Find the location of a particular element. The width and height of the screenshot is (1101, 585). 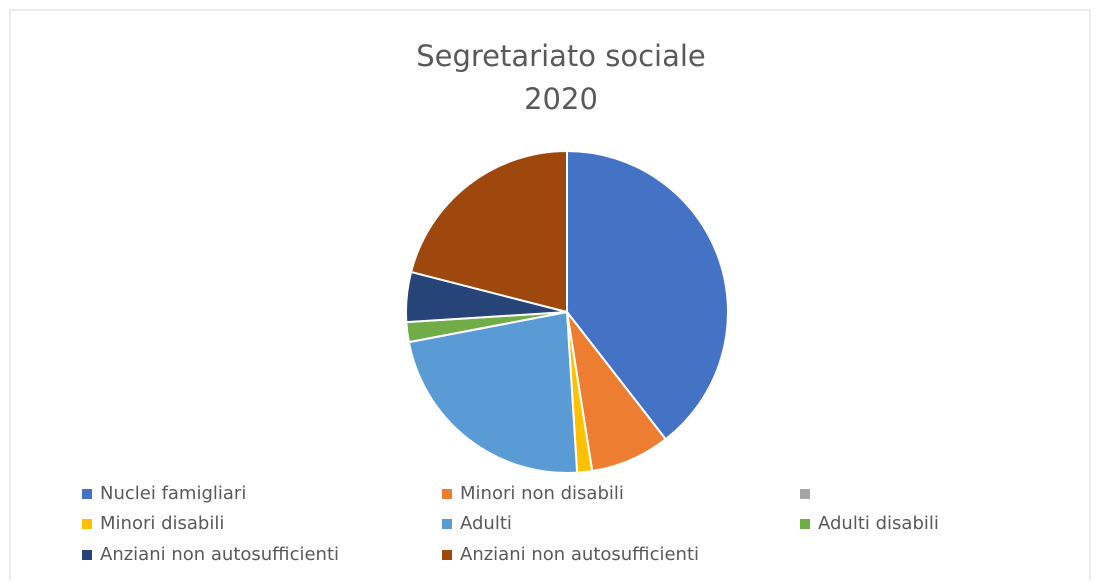

legend-label: Minori non disabili is located at coordinates (542, 493).